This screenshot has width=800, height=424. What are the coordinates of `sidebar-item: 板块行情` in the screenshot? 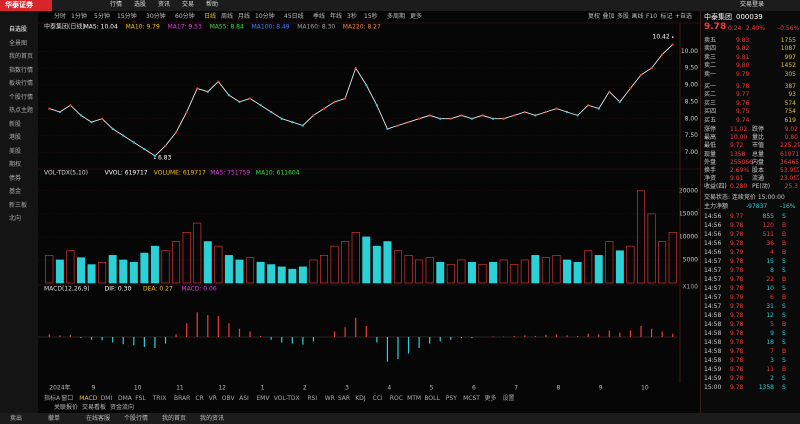 It's located at (21, 83).